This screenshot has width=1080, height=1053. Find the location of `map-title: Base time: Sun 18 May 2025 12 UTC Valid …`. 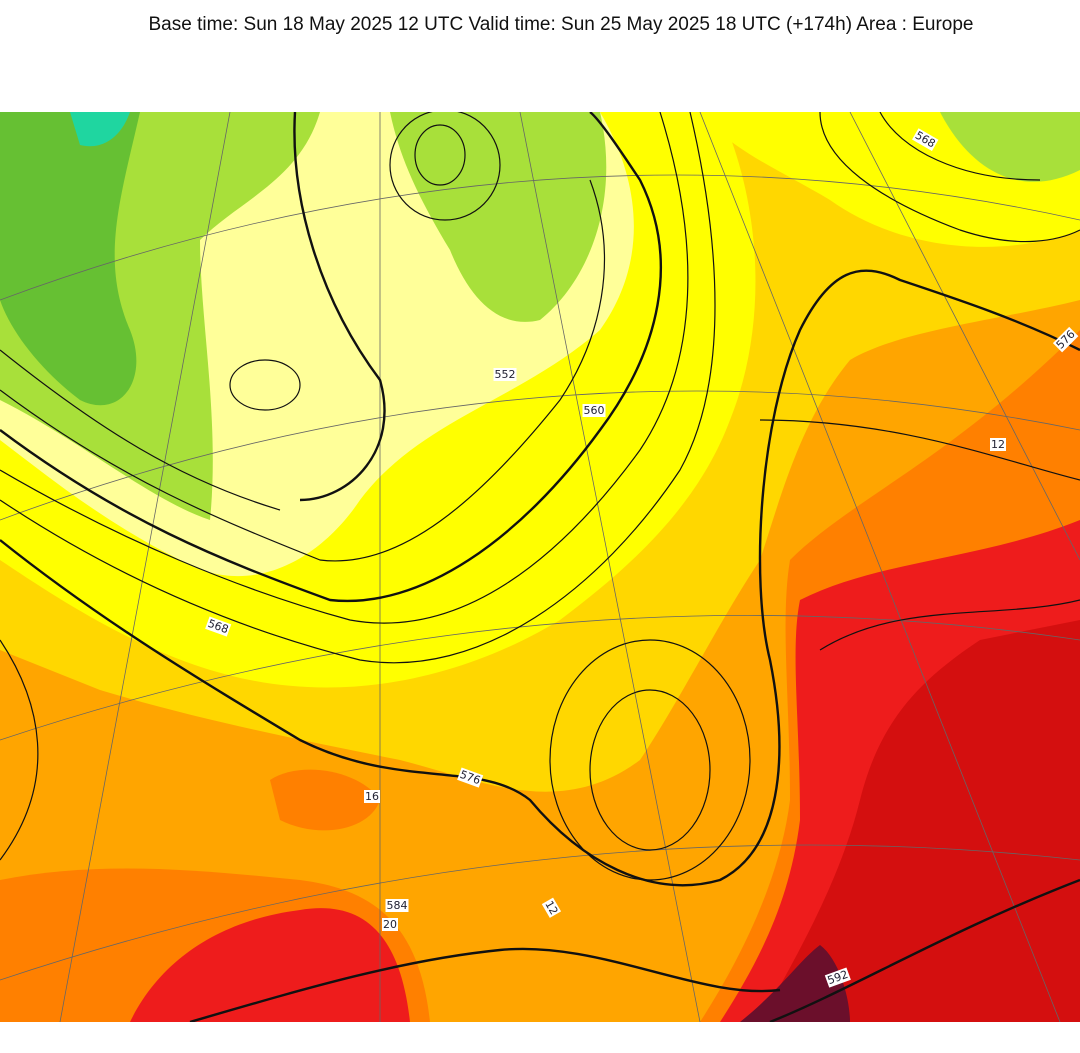

map-title: Base time: Sun 18 May 2025 12 UTC Valid … is located at coordinates (561, 24).